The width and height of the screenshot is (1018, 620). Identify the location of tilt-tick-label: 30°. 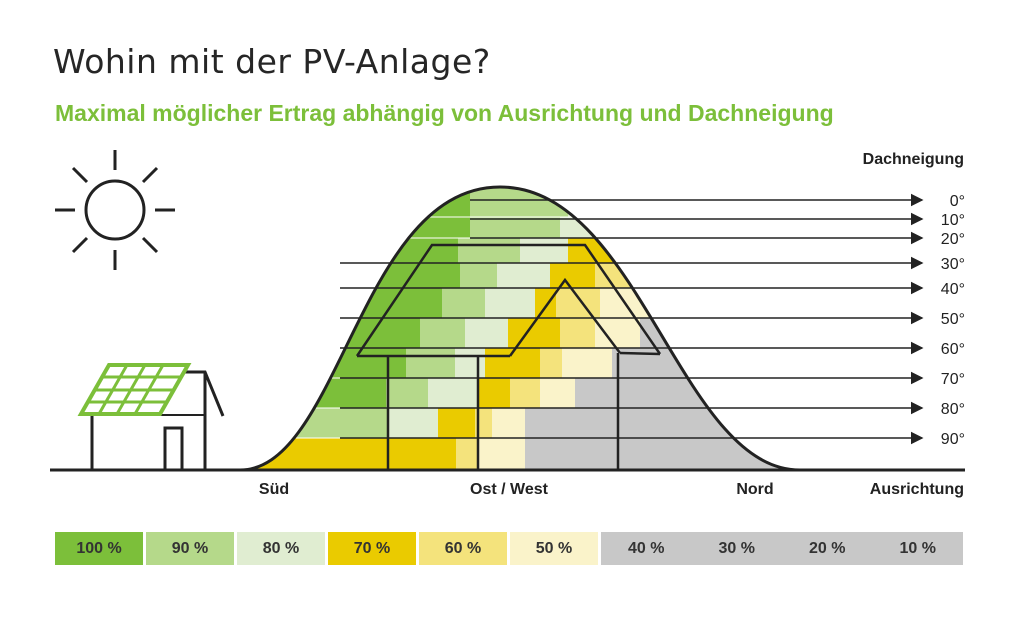
(953, 264).